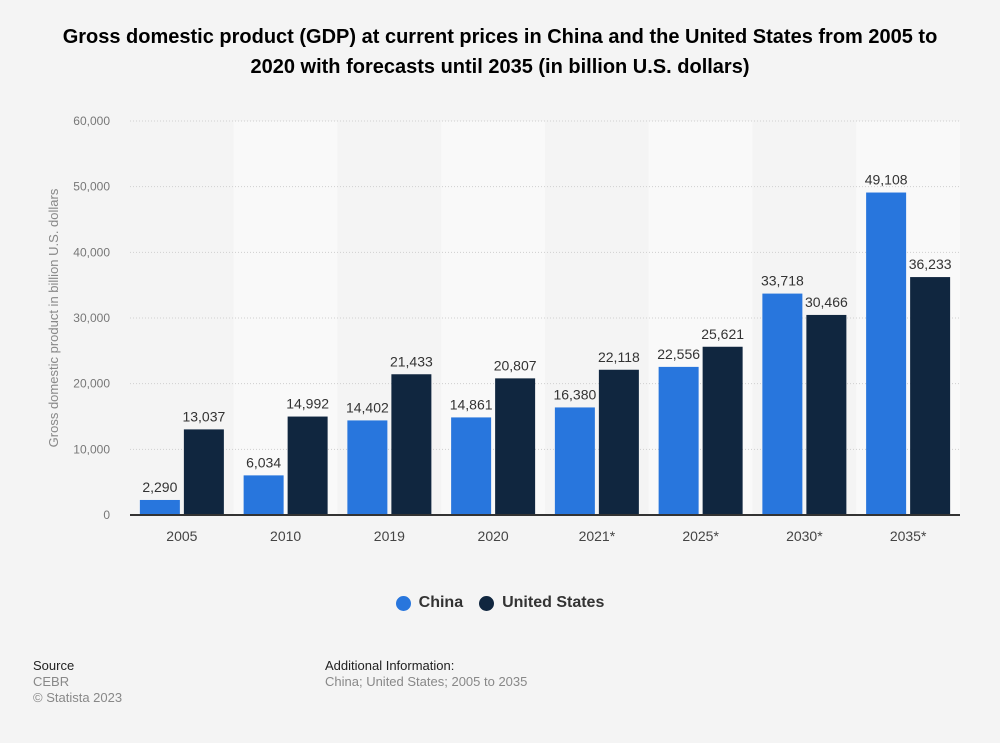 This screenshot has height=743, width=1000. I want to click on data-label: 25,621, so click(722, 334).